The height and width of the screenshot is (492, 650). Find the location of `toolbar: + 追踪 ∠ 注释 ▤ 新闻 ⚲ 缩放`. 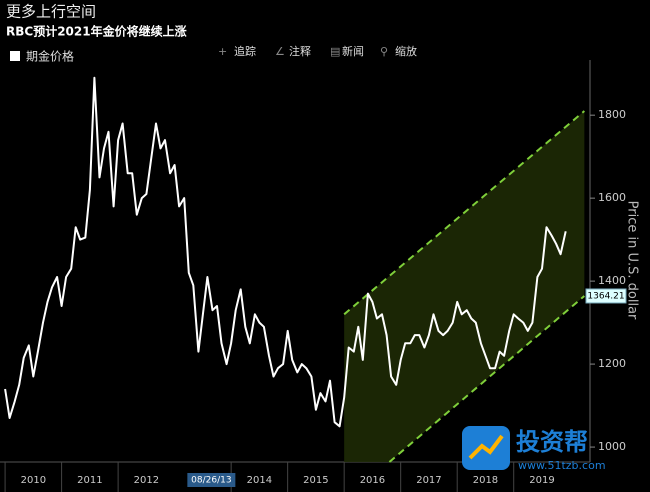

toolbar: + 追踪 ∠ 注释 ▤ 新闻 ⚲ 缩放 is located at coordinates (317, 51).